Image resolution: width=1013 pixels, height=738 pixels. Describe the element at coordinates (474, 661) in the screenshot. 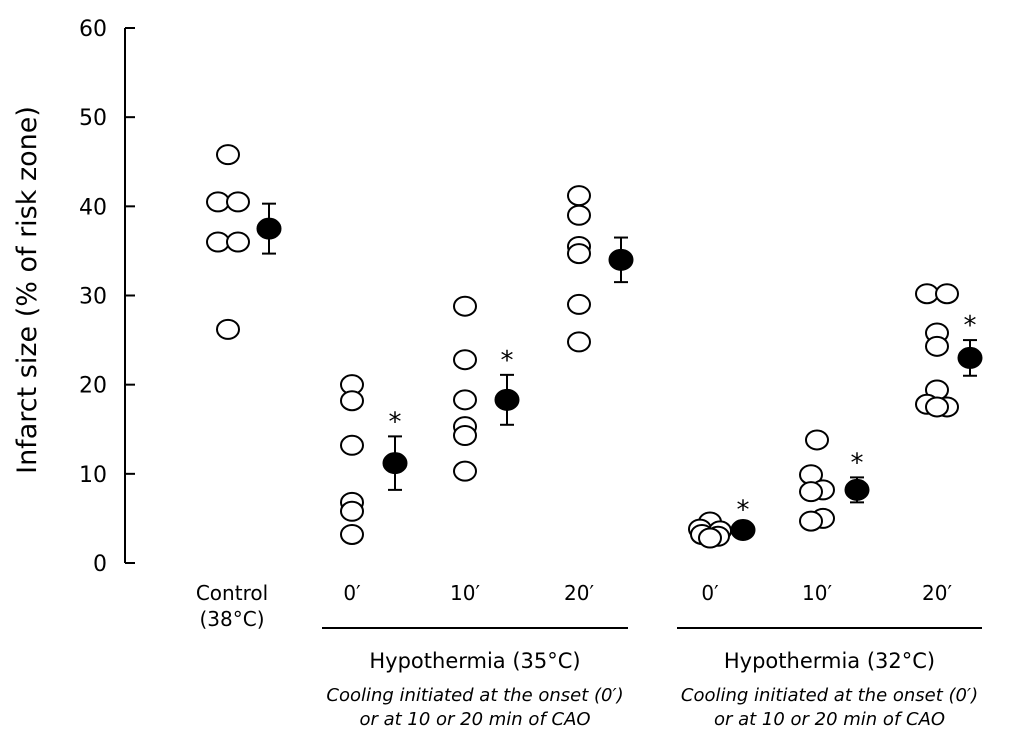

I see `group-label: Hypothermia (35°C)` at that location.